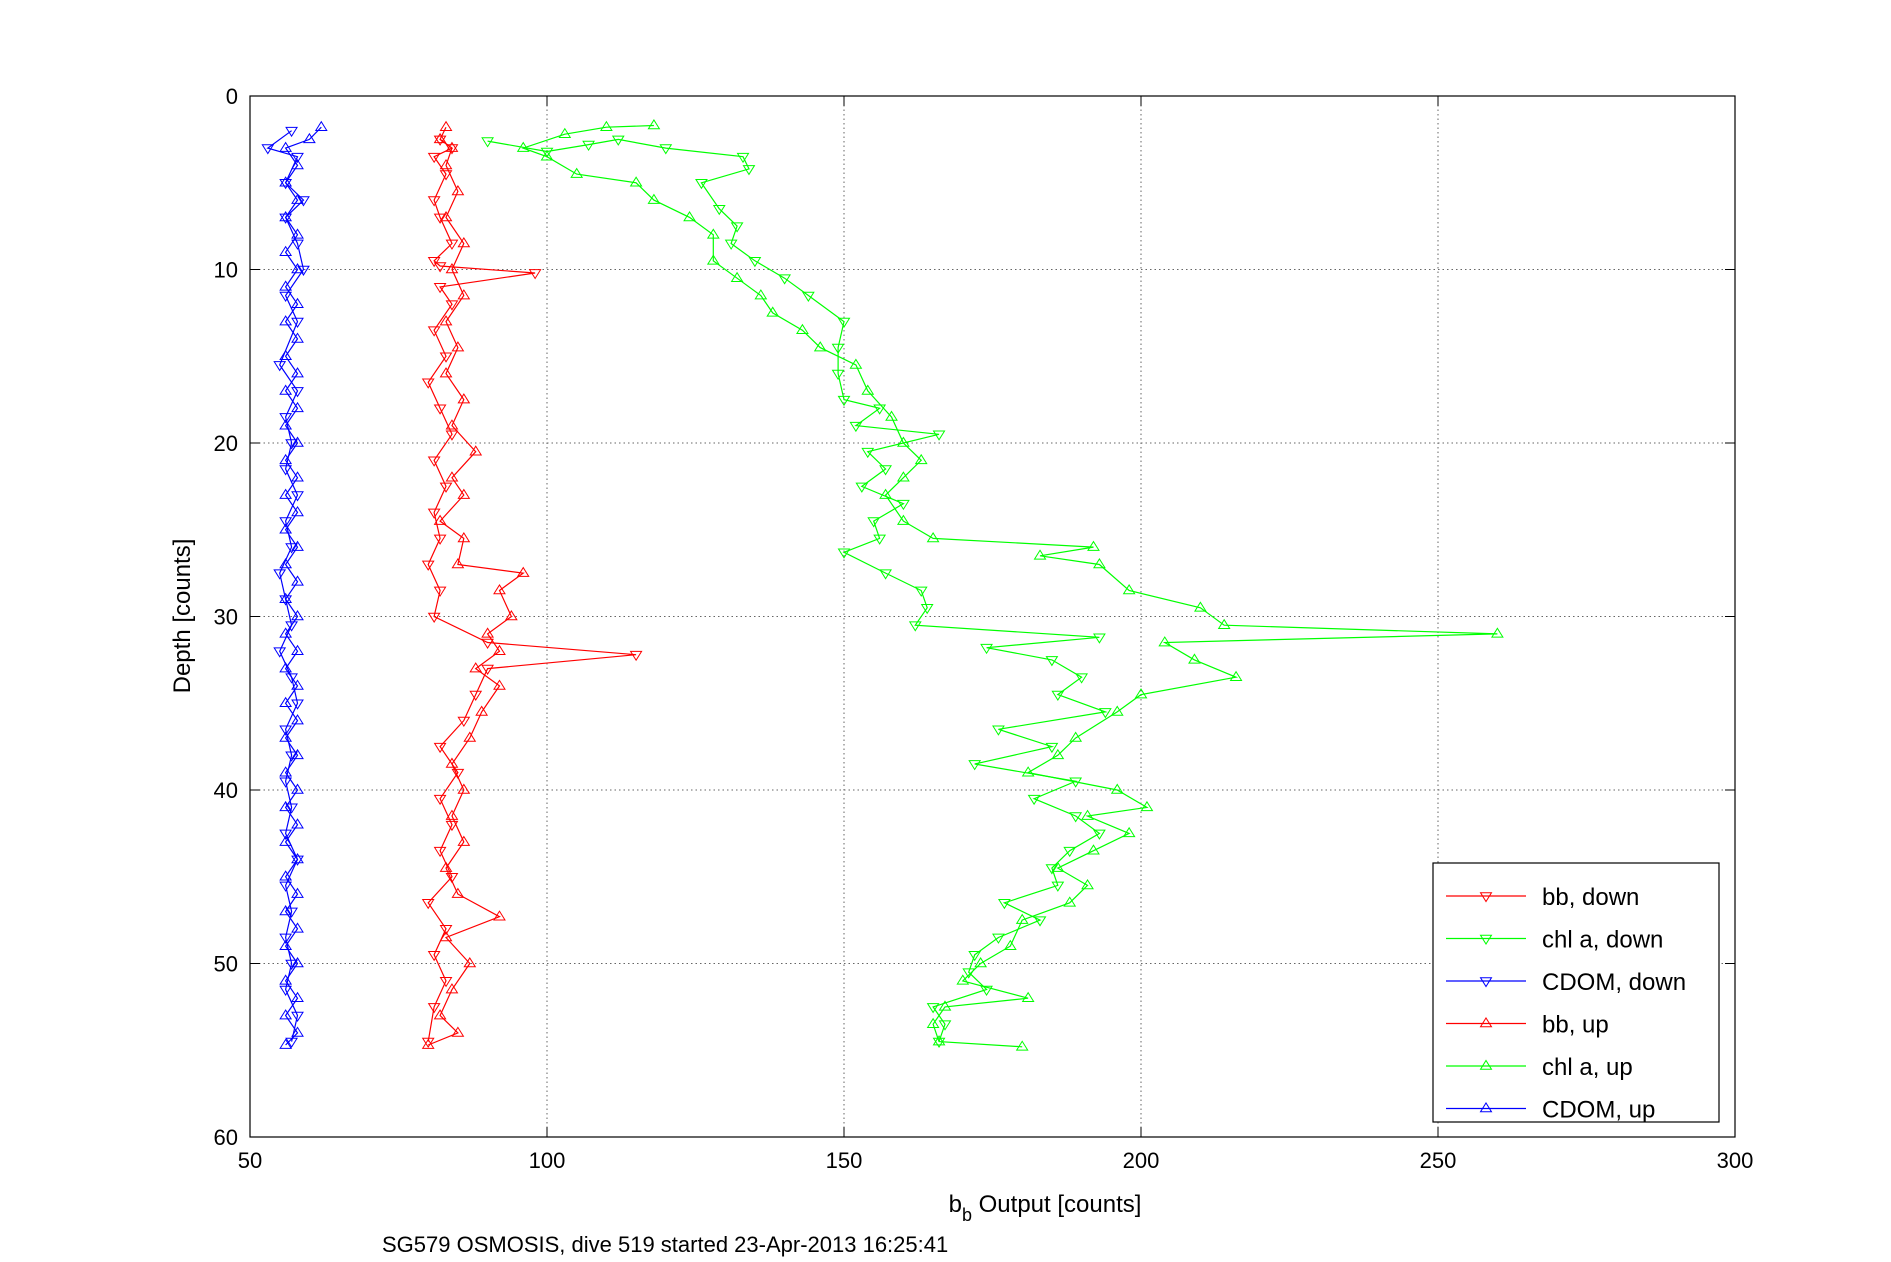  I want to click on x-axis-label-subscript: b, so click(967, 1215).